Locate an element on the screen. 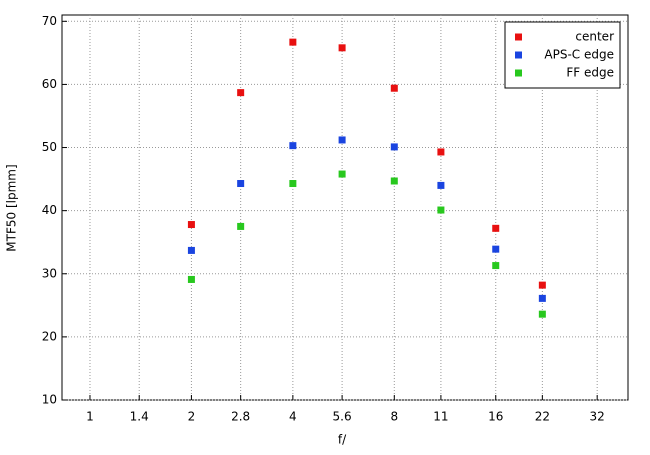  x-tick-label: 2.8 is located at coordinates (240, 417).